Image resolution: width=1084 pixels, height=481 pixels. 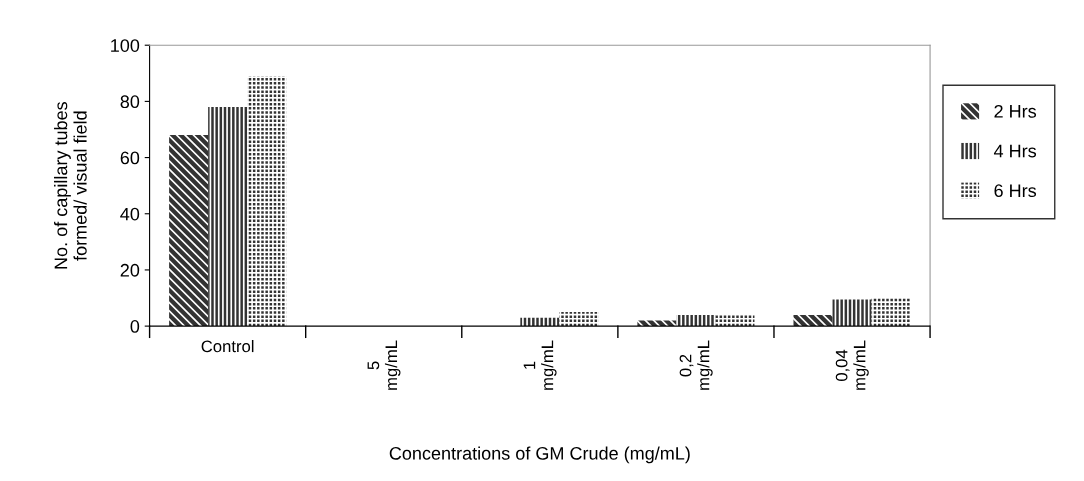 What do you see at coordinates (135, 326) in the screenshot?
I see `y-tick-label: 0` at bounding box center [135, 326].